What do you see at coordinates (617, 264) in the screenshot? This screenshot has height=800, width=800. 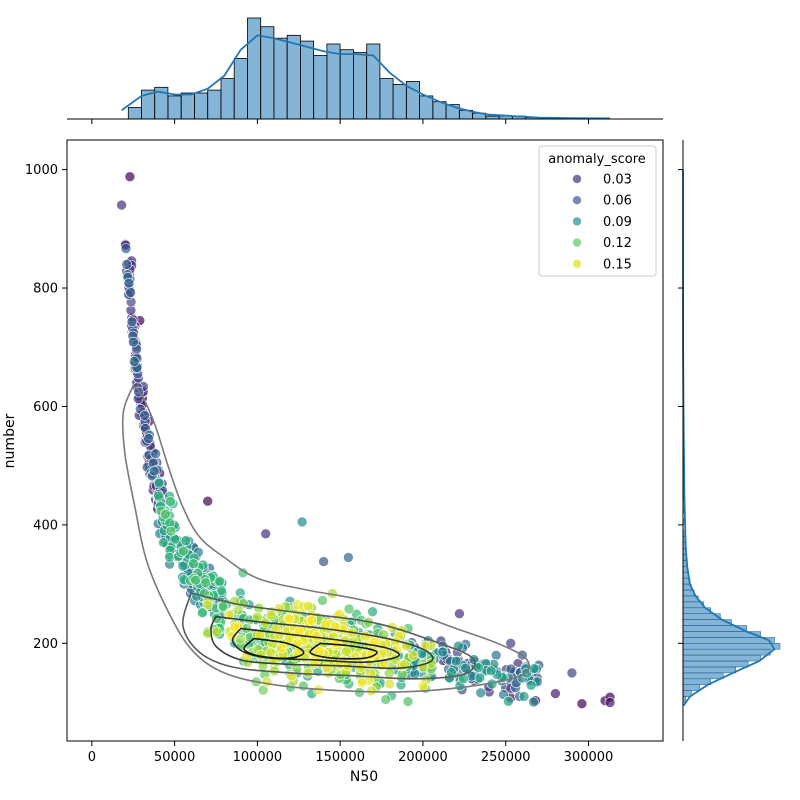 I see `legend-entry-label: 0.15` at bounding box center [617, 264].